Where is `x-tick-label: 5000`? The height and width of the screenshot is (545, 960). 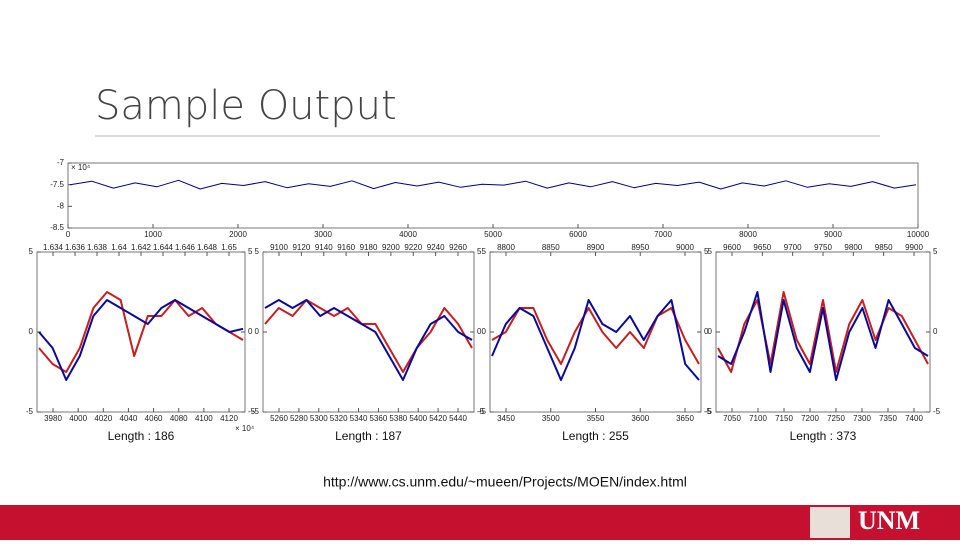
x-tick-label: 5000 is located at coordinates (493, 234).